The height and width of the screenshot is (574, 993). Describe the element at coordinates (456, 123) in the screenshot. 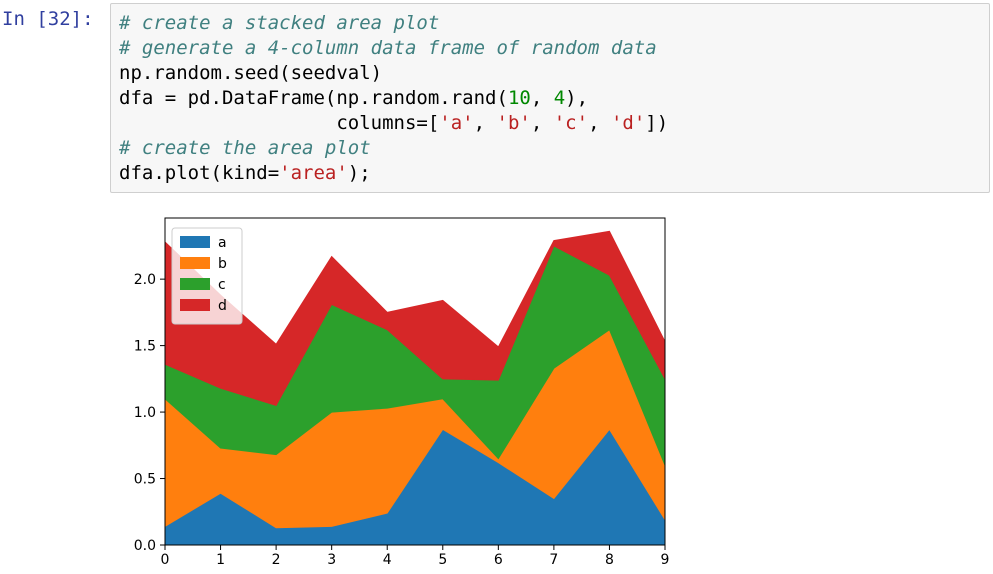

I see `code-string: 'a'` at that location.